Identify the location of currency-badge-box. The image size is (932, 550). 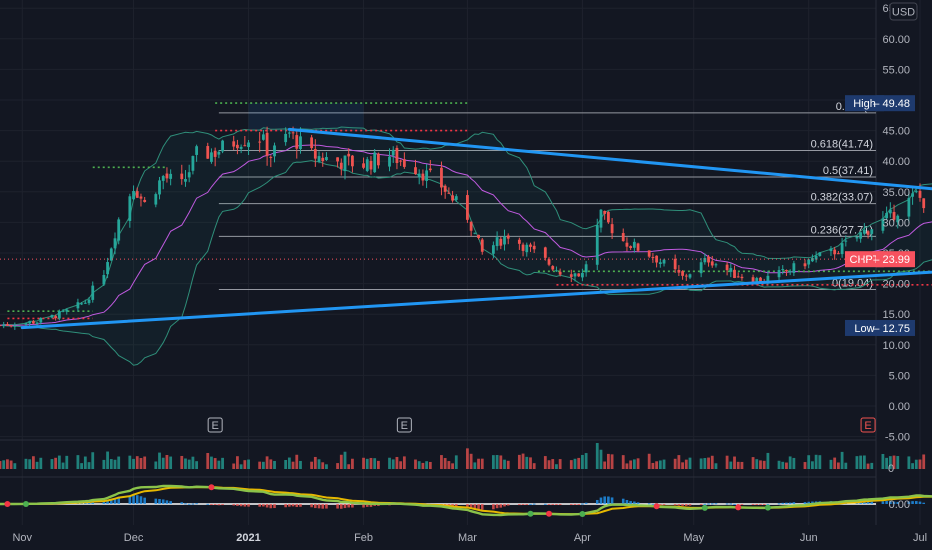
(903, 11).